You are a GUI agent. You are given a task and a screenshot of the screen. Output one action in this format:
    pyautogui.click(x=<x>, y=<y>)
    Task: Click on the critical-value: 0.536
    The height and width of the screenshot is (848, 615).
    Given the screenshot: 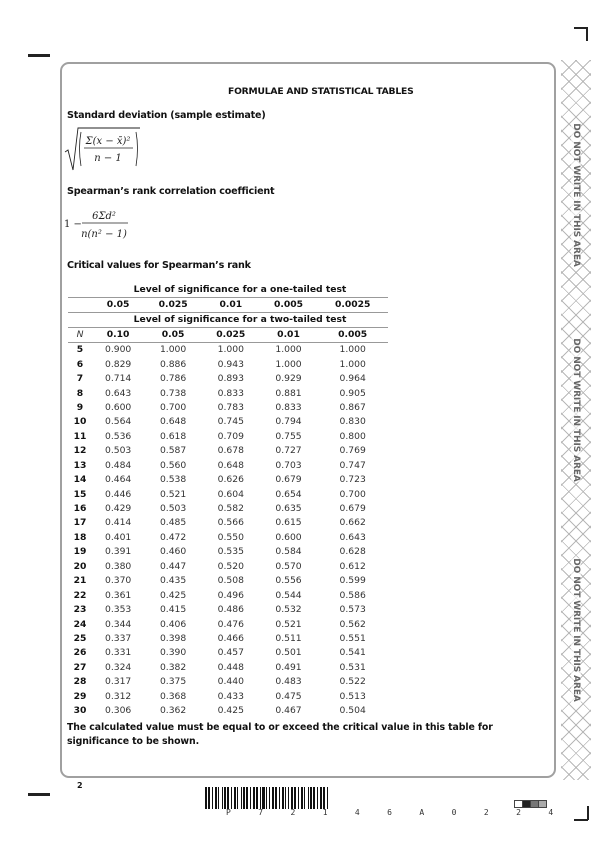 What is the action you would take?
    pyautogui.click(x=118, y=436)
    